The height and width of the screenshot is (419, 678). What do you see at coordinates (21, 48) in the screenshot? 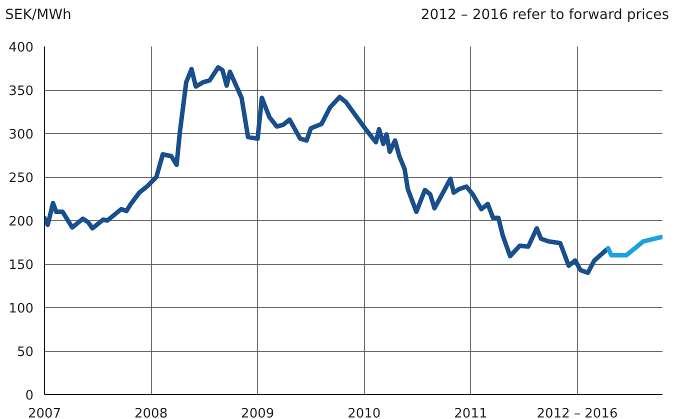
I see `y-tick-label: 400` at bounding box center [21, 48].